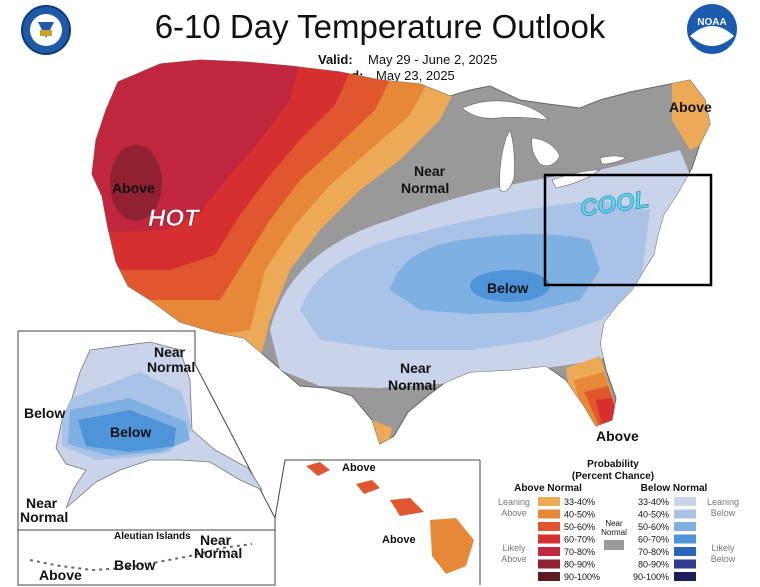  I want to click on legend-above-header: Above Normal, so click(548, 488).